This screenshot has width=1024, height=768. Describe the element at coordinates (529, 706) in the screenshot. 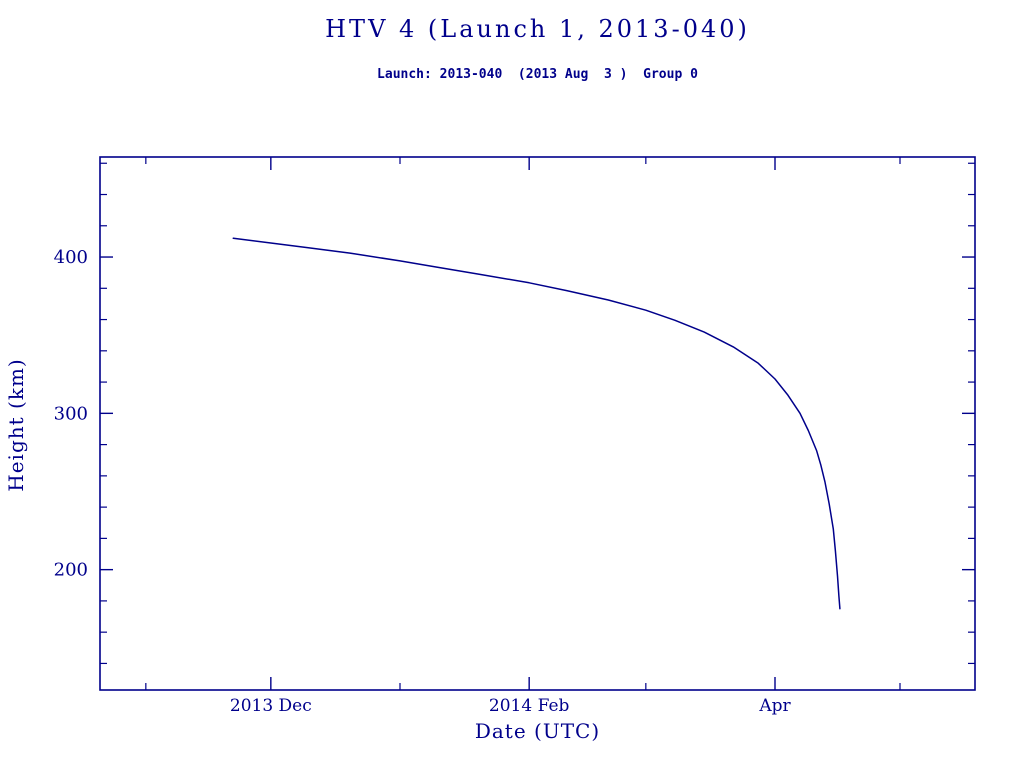

I see `x-tick-label: 2014 Feb` at that location.